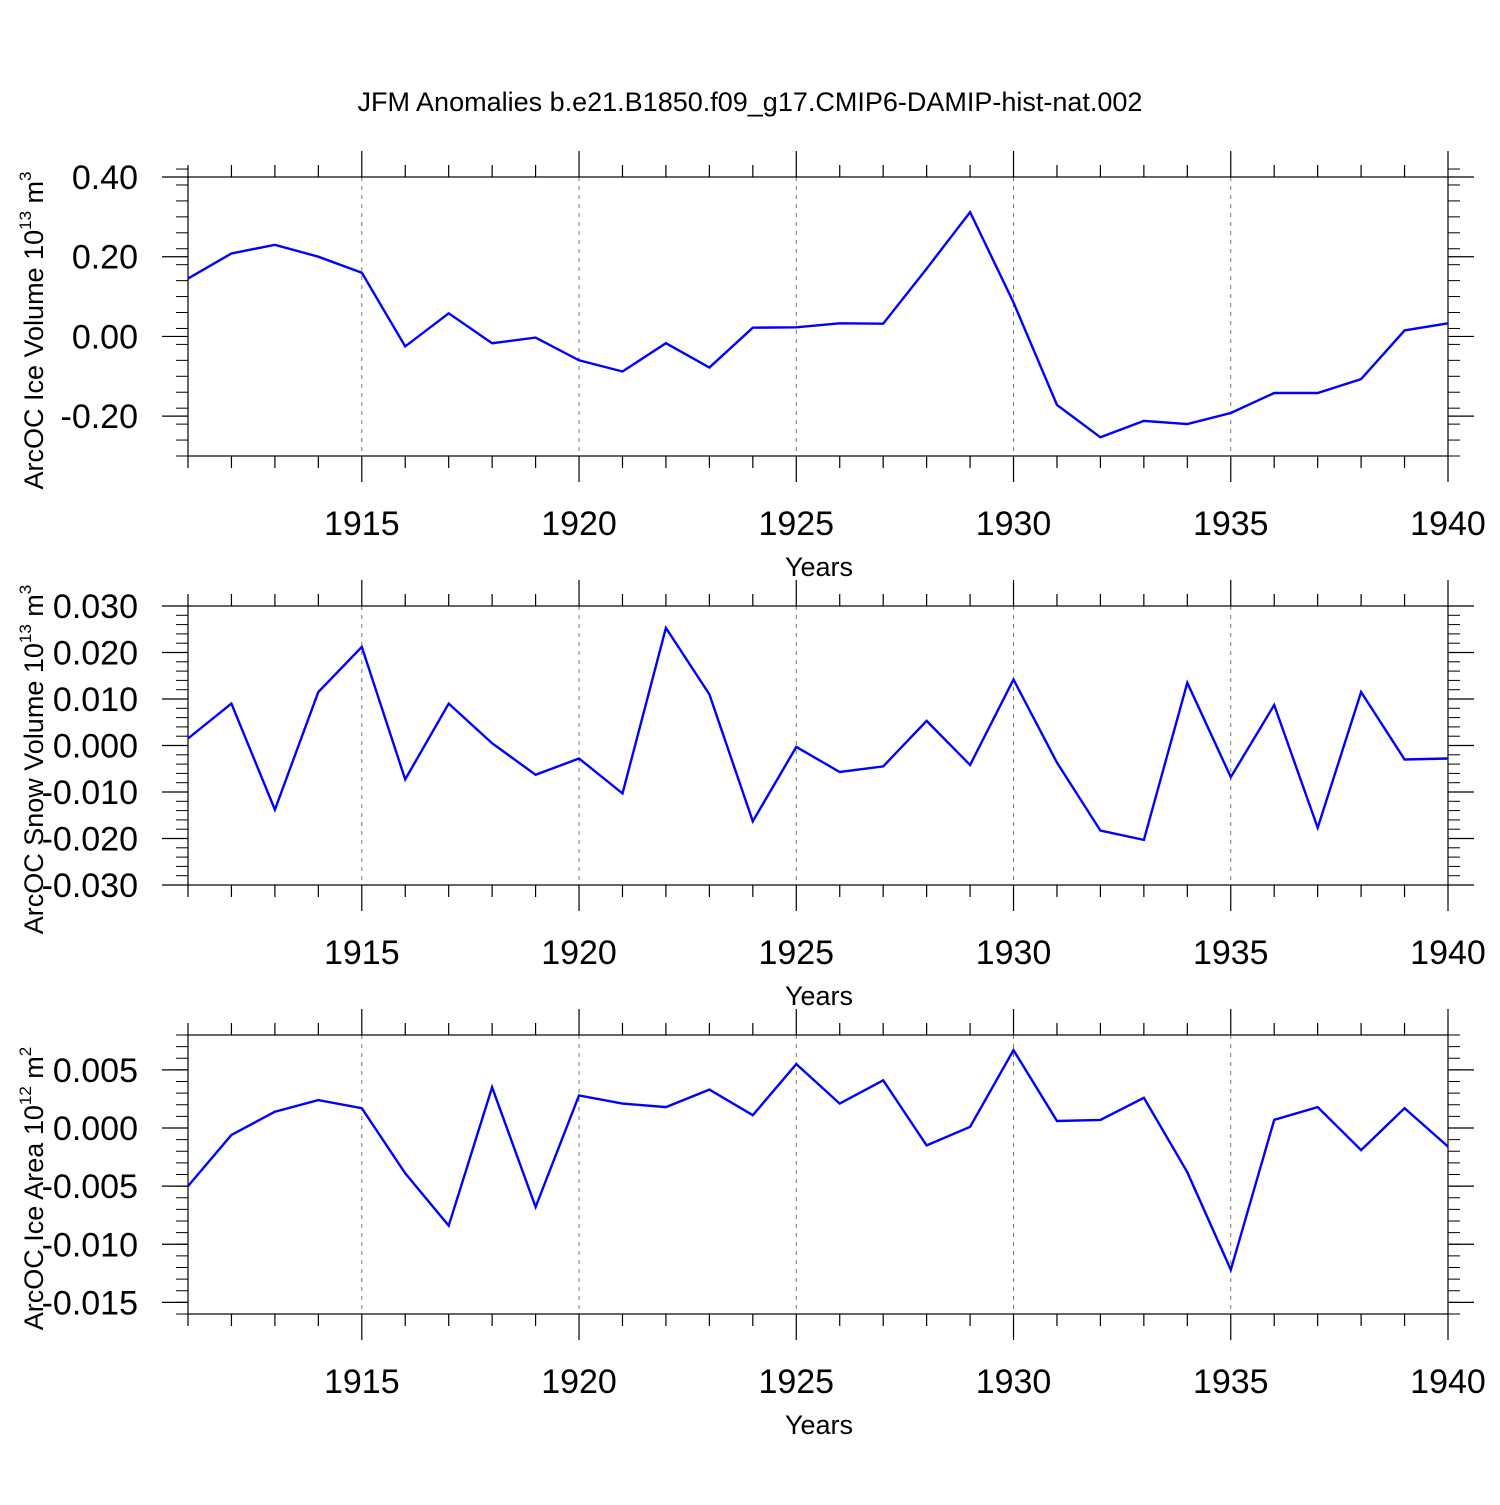 The image size is (1500, 1505). Describe the element at coordinates (105, 337) in the screenshot. I see `y-tick-label: 0.00` at that location.